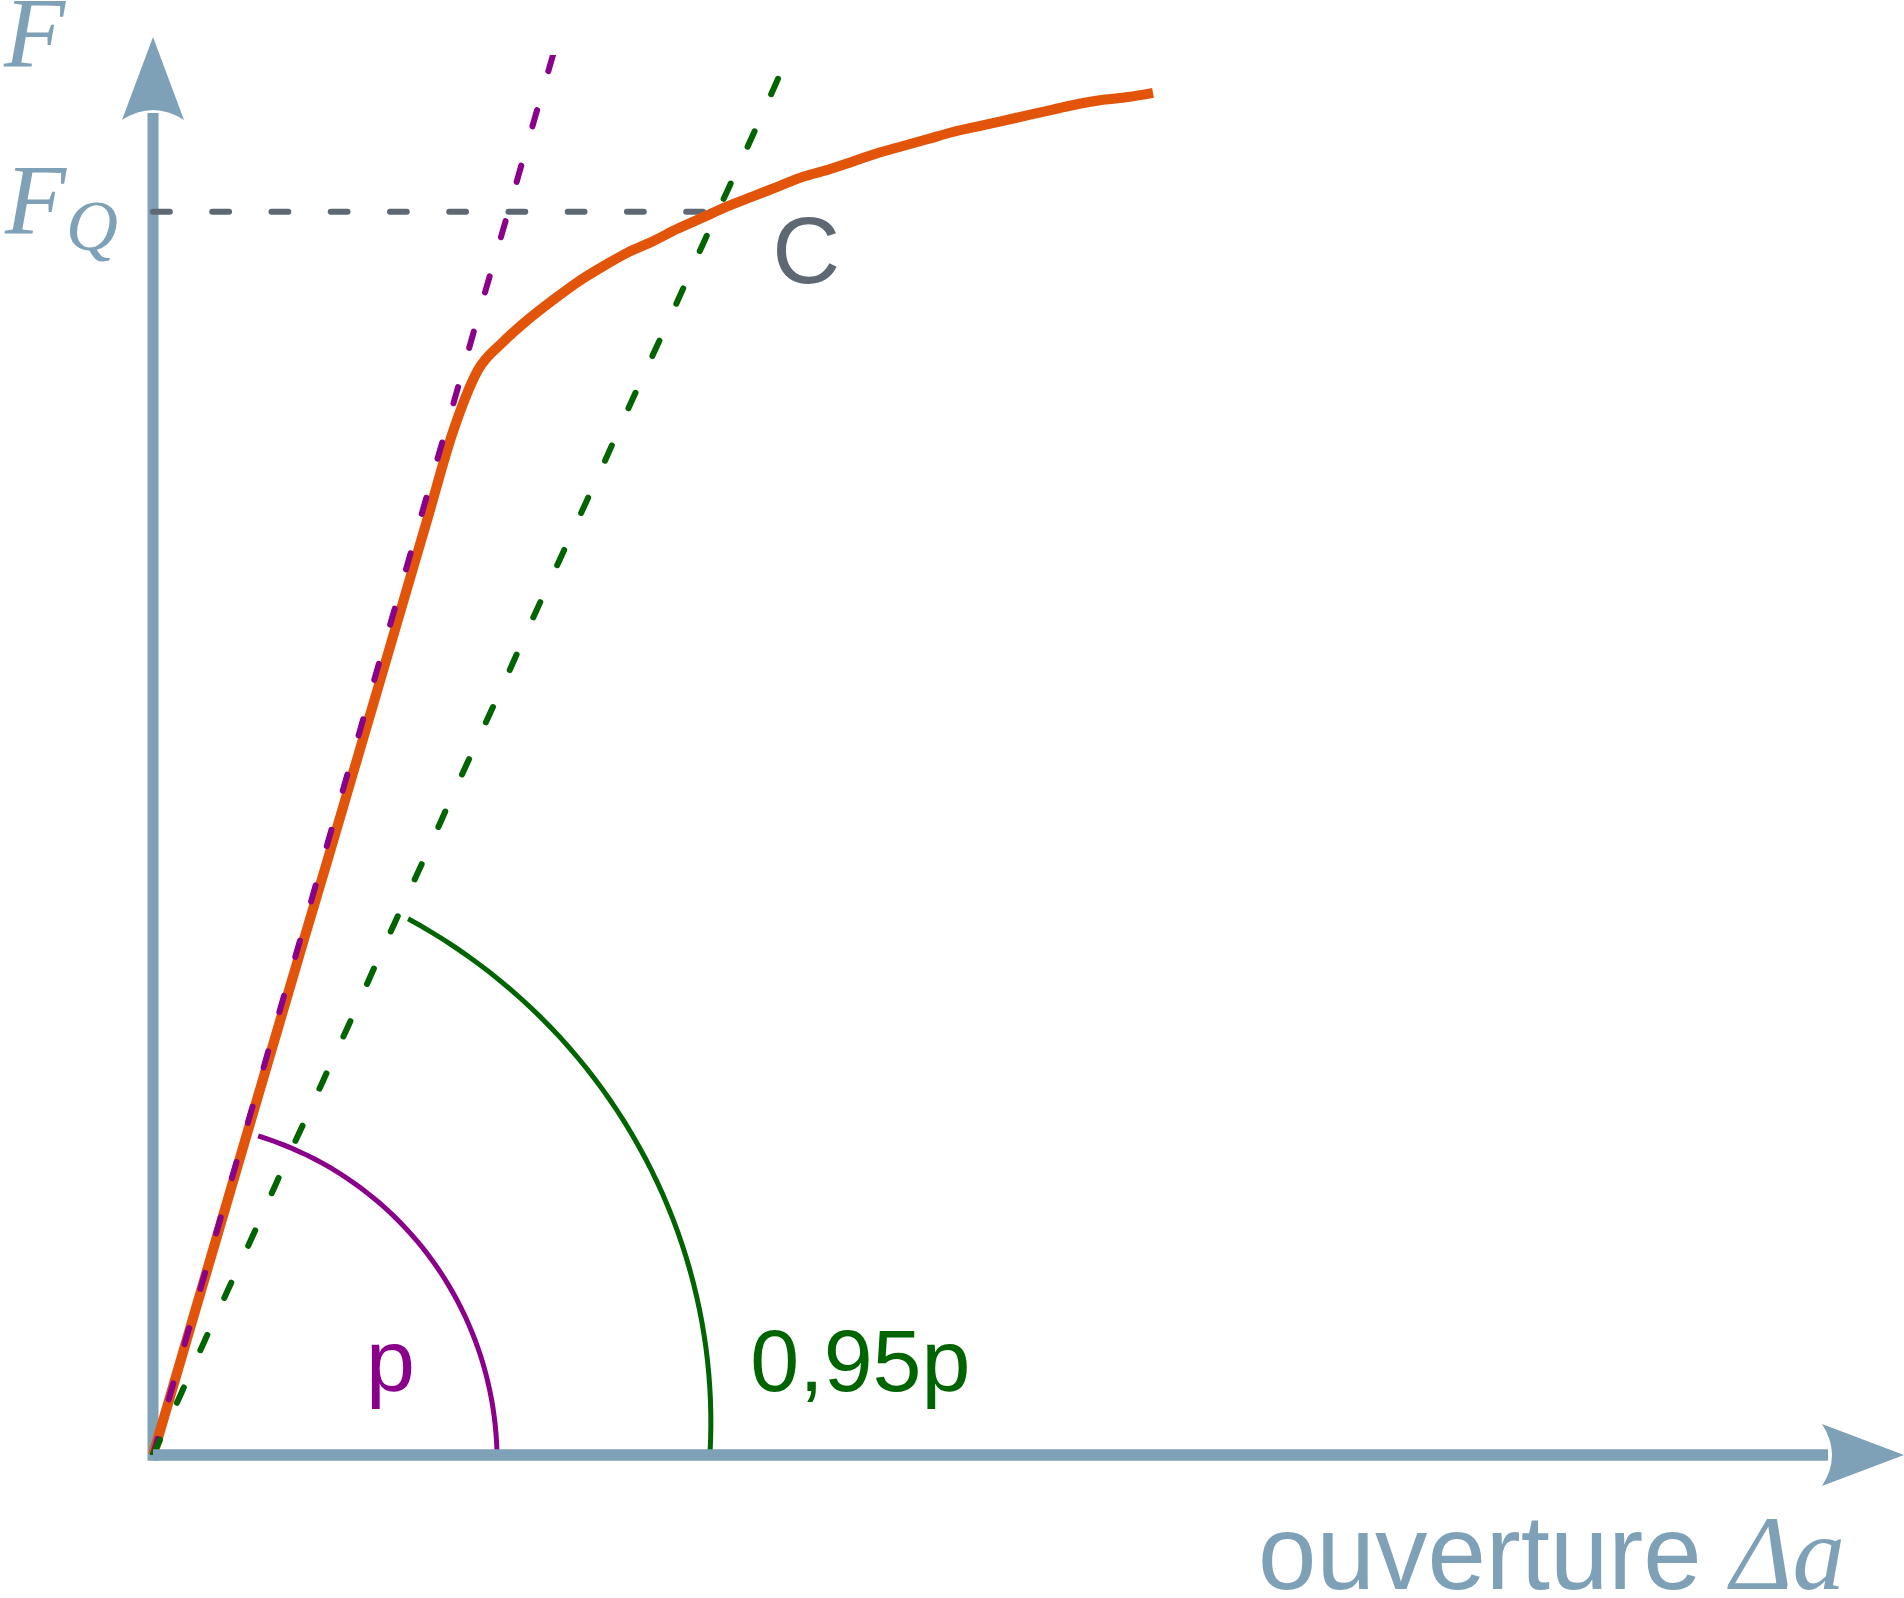 Image resolution: width=1904 pixels, height=1598 pixels. I want to click on text: 0,95p, so click(860, 1360).